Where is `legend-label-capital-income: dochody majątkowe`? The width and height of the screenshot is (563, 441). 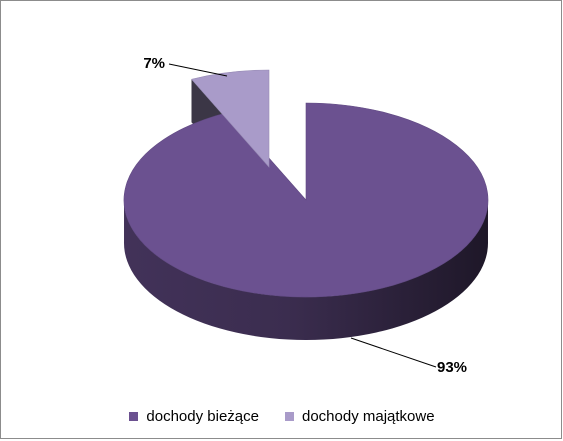
legend-label-capital-income: dochody majątkowe is located at coordinates (368, 416).